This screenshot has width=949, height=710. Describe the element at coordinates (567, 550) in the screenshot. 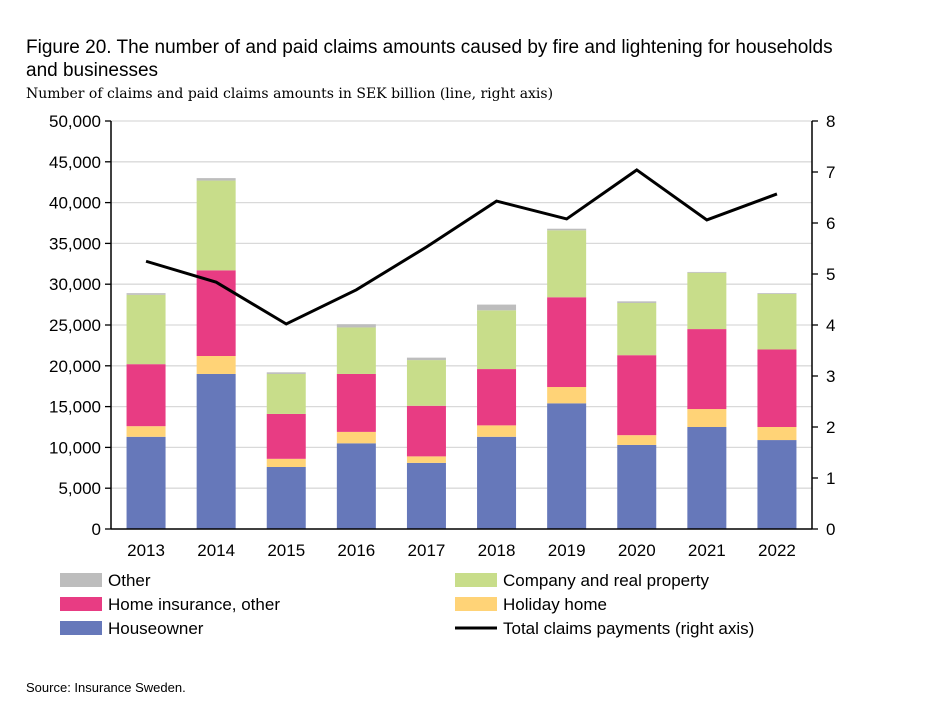

I see `x-tick-label: 2019` at that location.